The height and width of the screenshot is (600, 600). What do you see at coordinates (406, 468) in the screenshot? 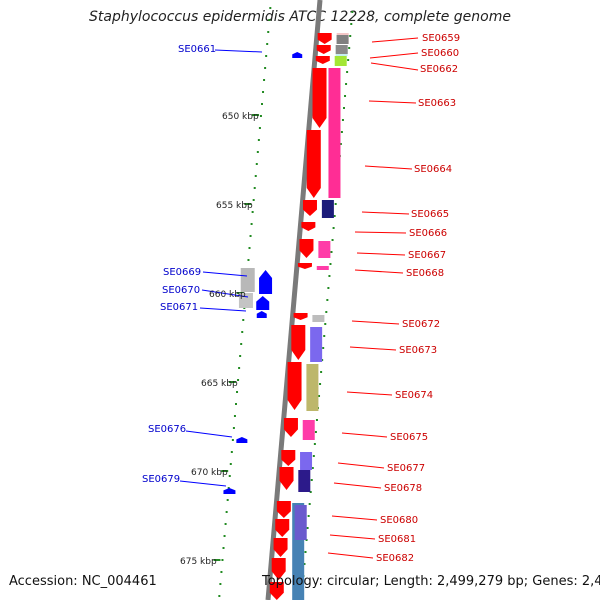
I see `gene-label-SE0677: SE0677` at bounding box center [406, 468].